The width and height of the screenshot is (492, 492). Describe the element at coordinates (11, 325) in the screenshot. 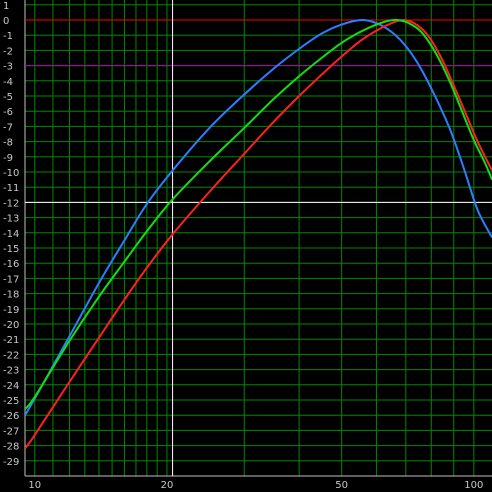

I see `y-tick-label: -20` at that location.